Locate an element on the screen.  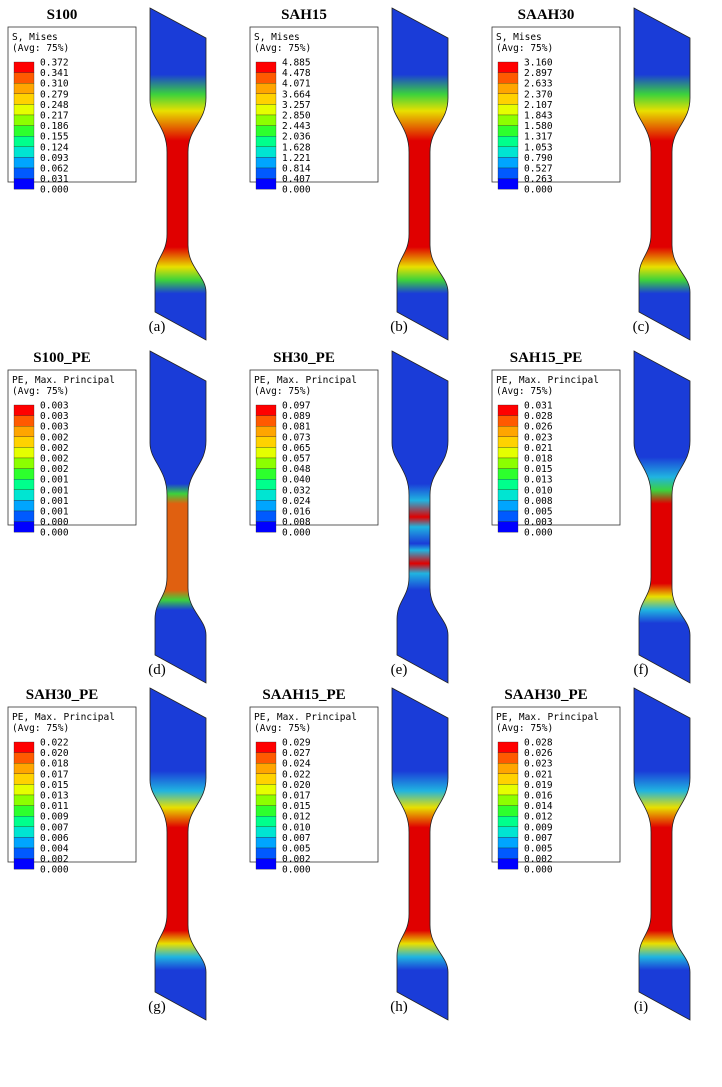
legend-value: 0.248 is located at coordinates (54, 105).